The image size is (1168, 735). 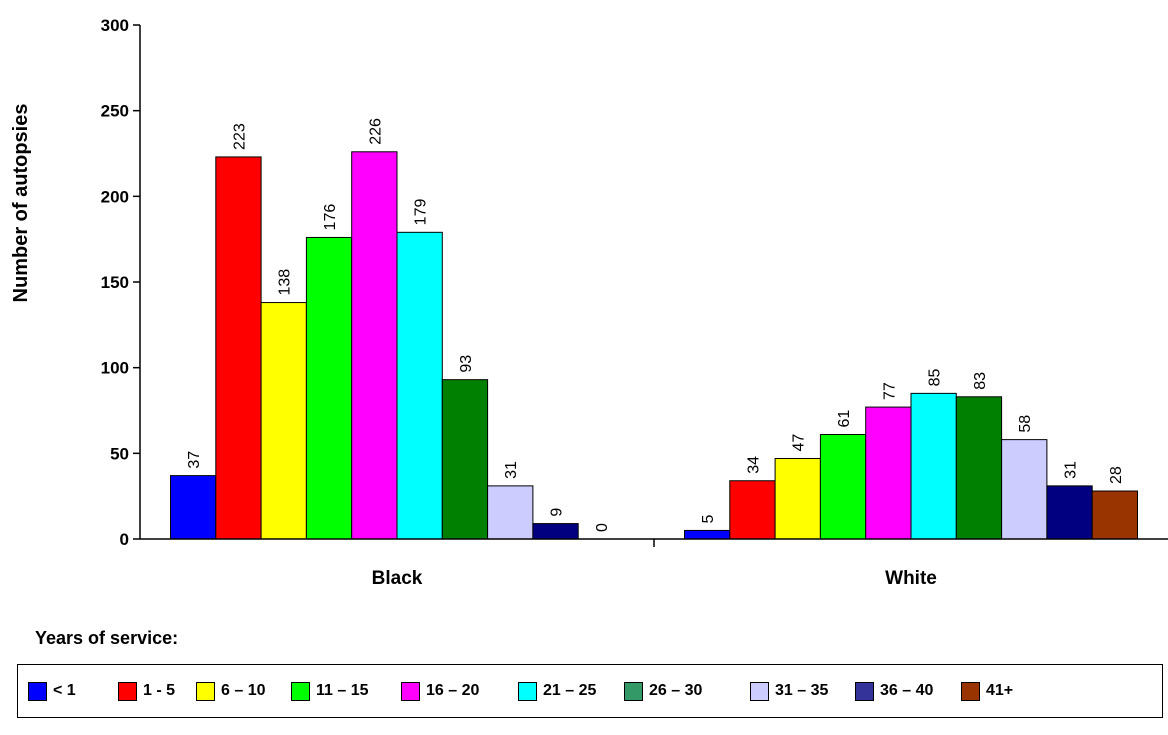 What do you see at coordinates (557, 512) in the screenshot?
I see `data-label: 9` at bounding box center [557, 512].